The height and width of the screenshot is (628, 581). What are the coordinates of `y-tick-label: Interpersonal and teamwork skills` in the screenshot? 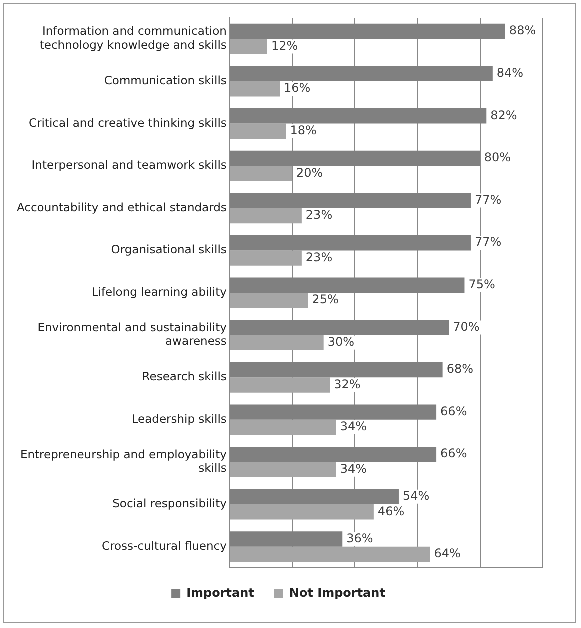 It's located at (129, 165).